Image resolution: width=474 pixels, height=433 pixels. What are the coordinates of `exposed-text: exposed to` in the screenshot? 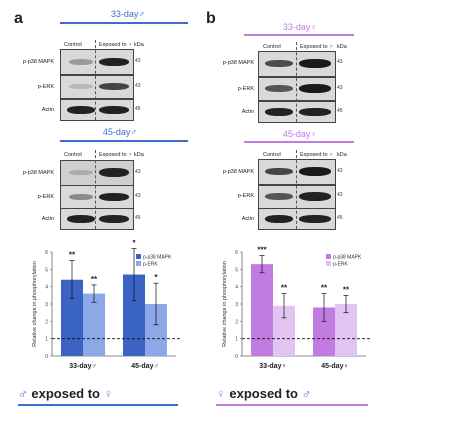 It's located at (65, 393).